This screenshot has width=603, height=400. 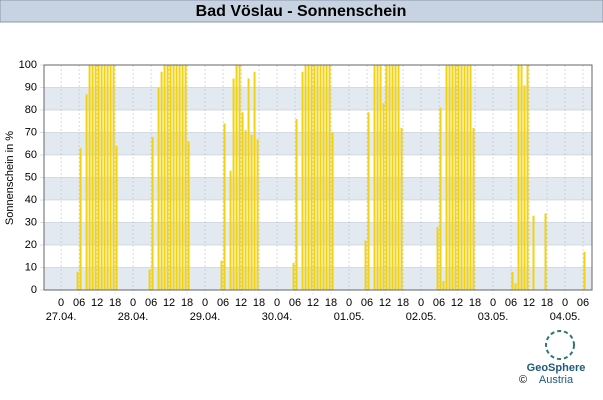 I want to click on y-tick-label: 30, so click(x=31, y=222).